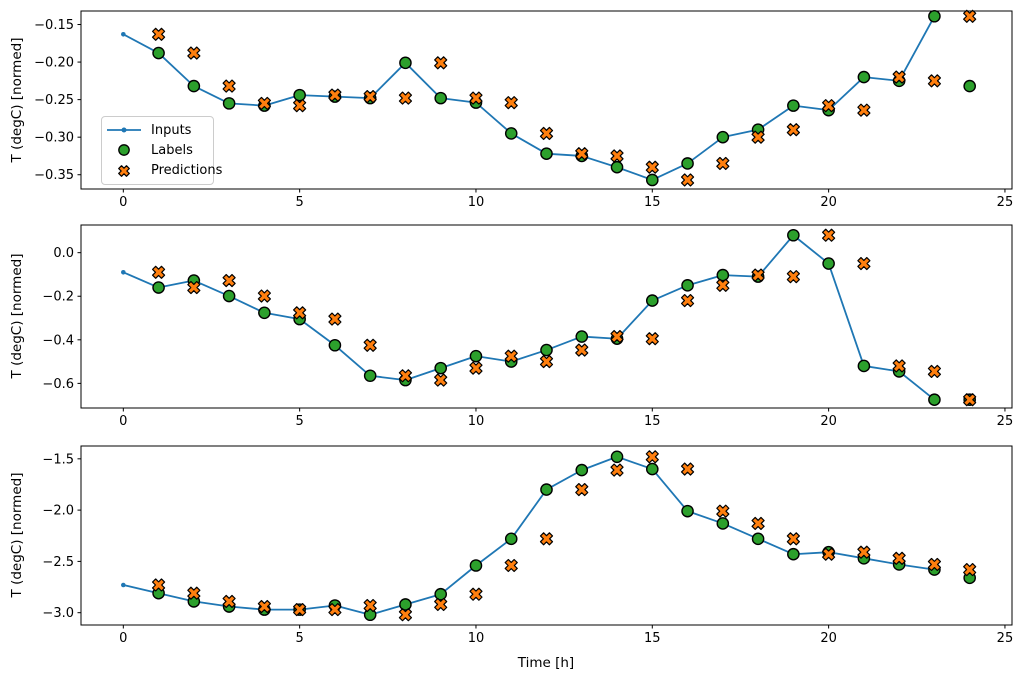  What do you see at coordinates (163, 171) in the screenshot?
I see `legend-item-predictions: Predictions` at bounding box center [163, 171].